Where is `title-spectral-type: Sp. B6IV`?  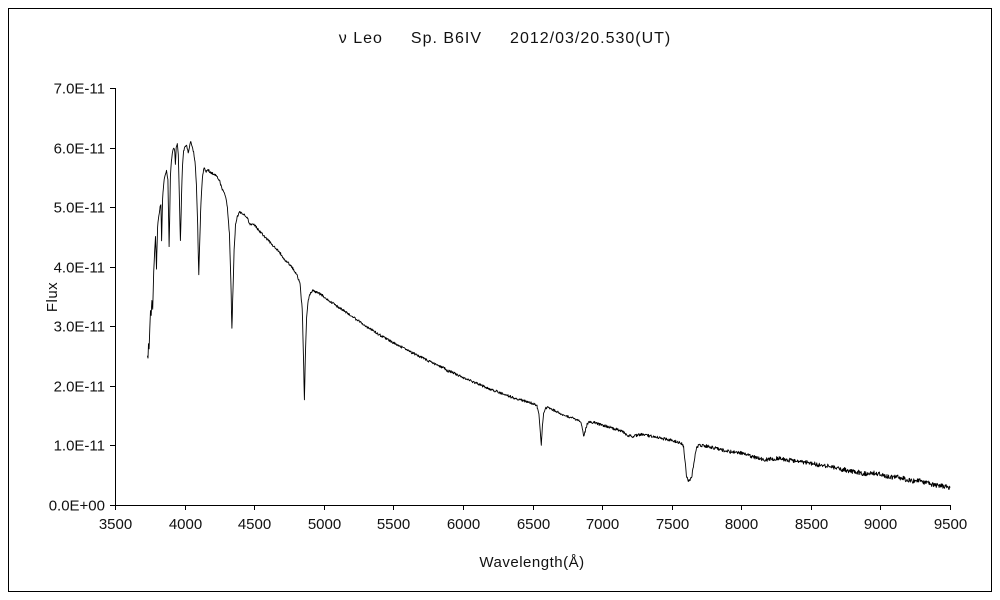 title-spectral-type: Sp. B6IV is located at coordinates (446, 38).